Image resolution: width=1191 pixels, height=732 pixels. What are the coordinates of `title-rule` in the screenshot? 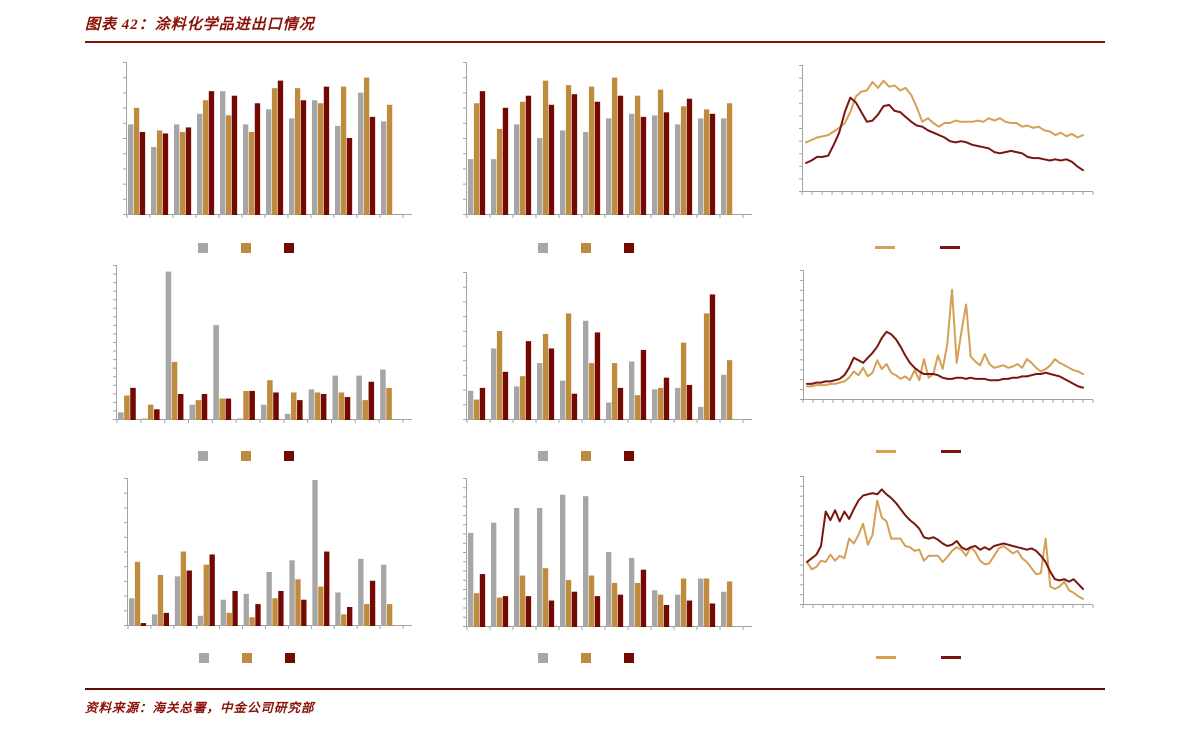 It's located at (595, 42).